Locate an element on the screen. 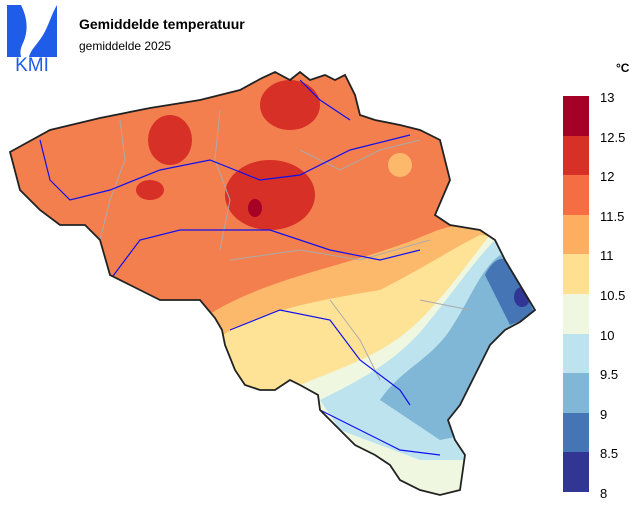 This screenshot has height=507, width=640. legend-tick-label: 12 is located at coordinates (607, 177).